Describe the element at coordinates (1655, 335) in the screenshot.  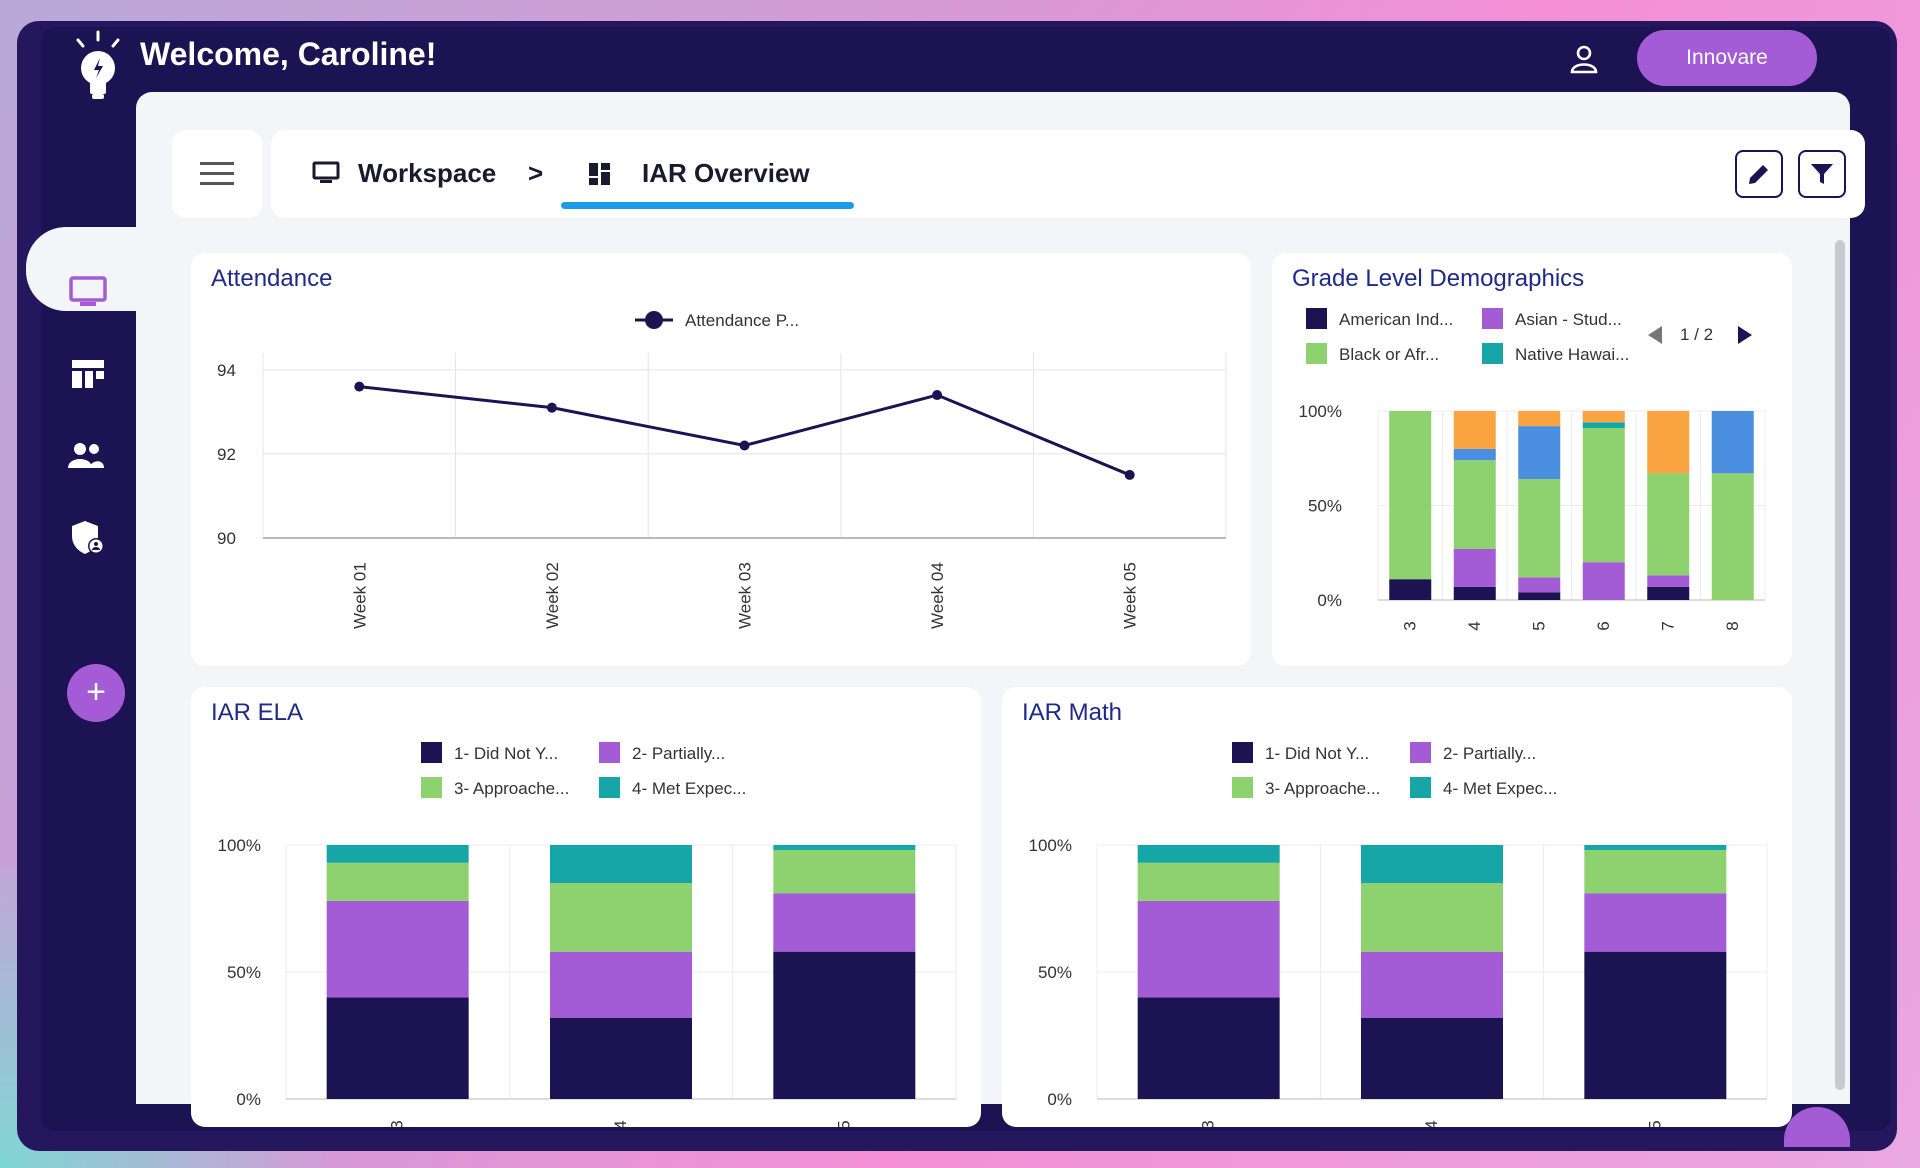
I see `pager-prev-icon` at that location.